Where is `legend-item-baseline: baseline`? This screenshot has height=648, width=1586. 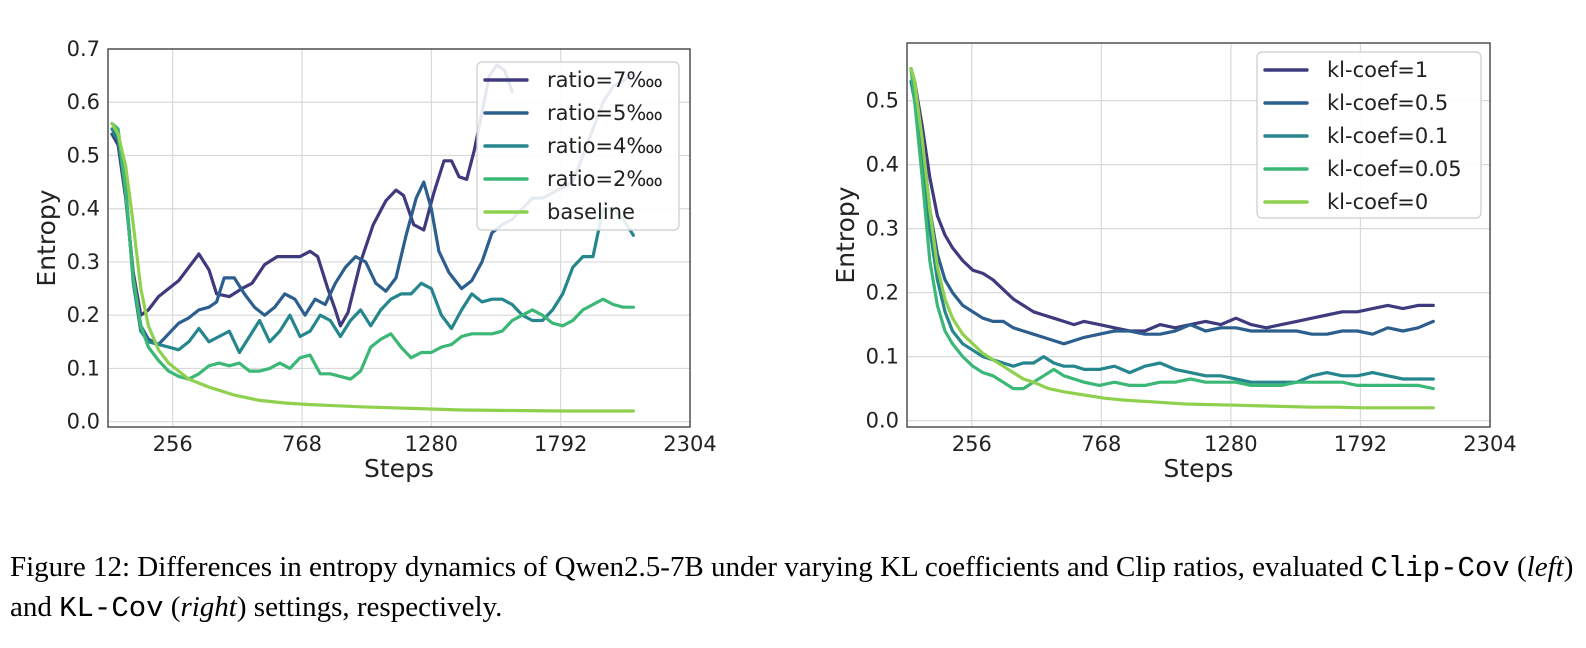
legend-item-baseline: baseline is located at coordinates (559, 212).